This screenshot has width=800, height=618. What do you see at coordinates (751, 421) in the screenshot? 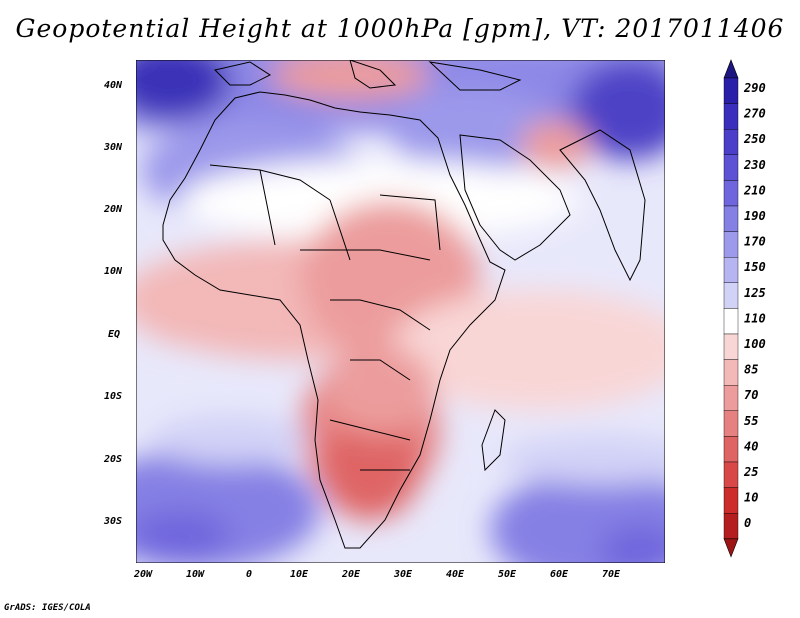
I see `colorbar-label: 55` at bounding box center [751, 421].